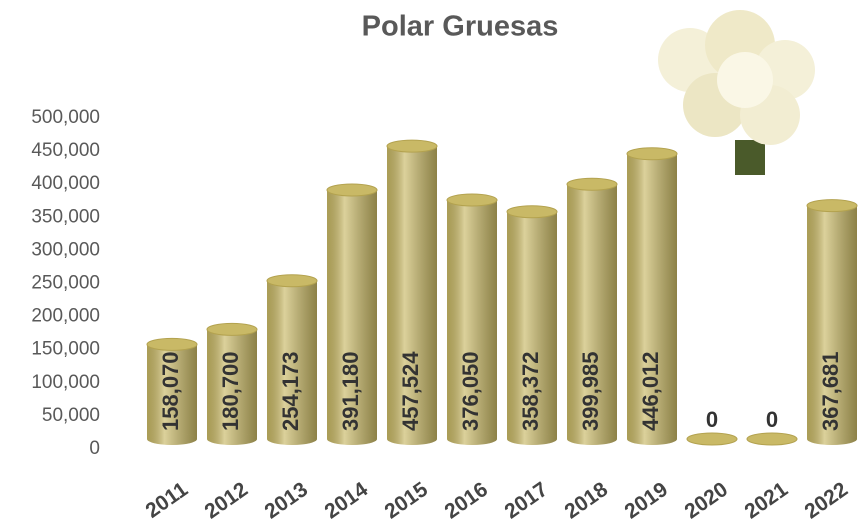 The height and width of the screenshot is (528, 860). I want to click on x-tick-label: 2022, so click(826, 501).